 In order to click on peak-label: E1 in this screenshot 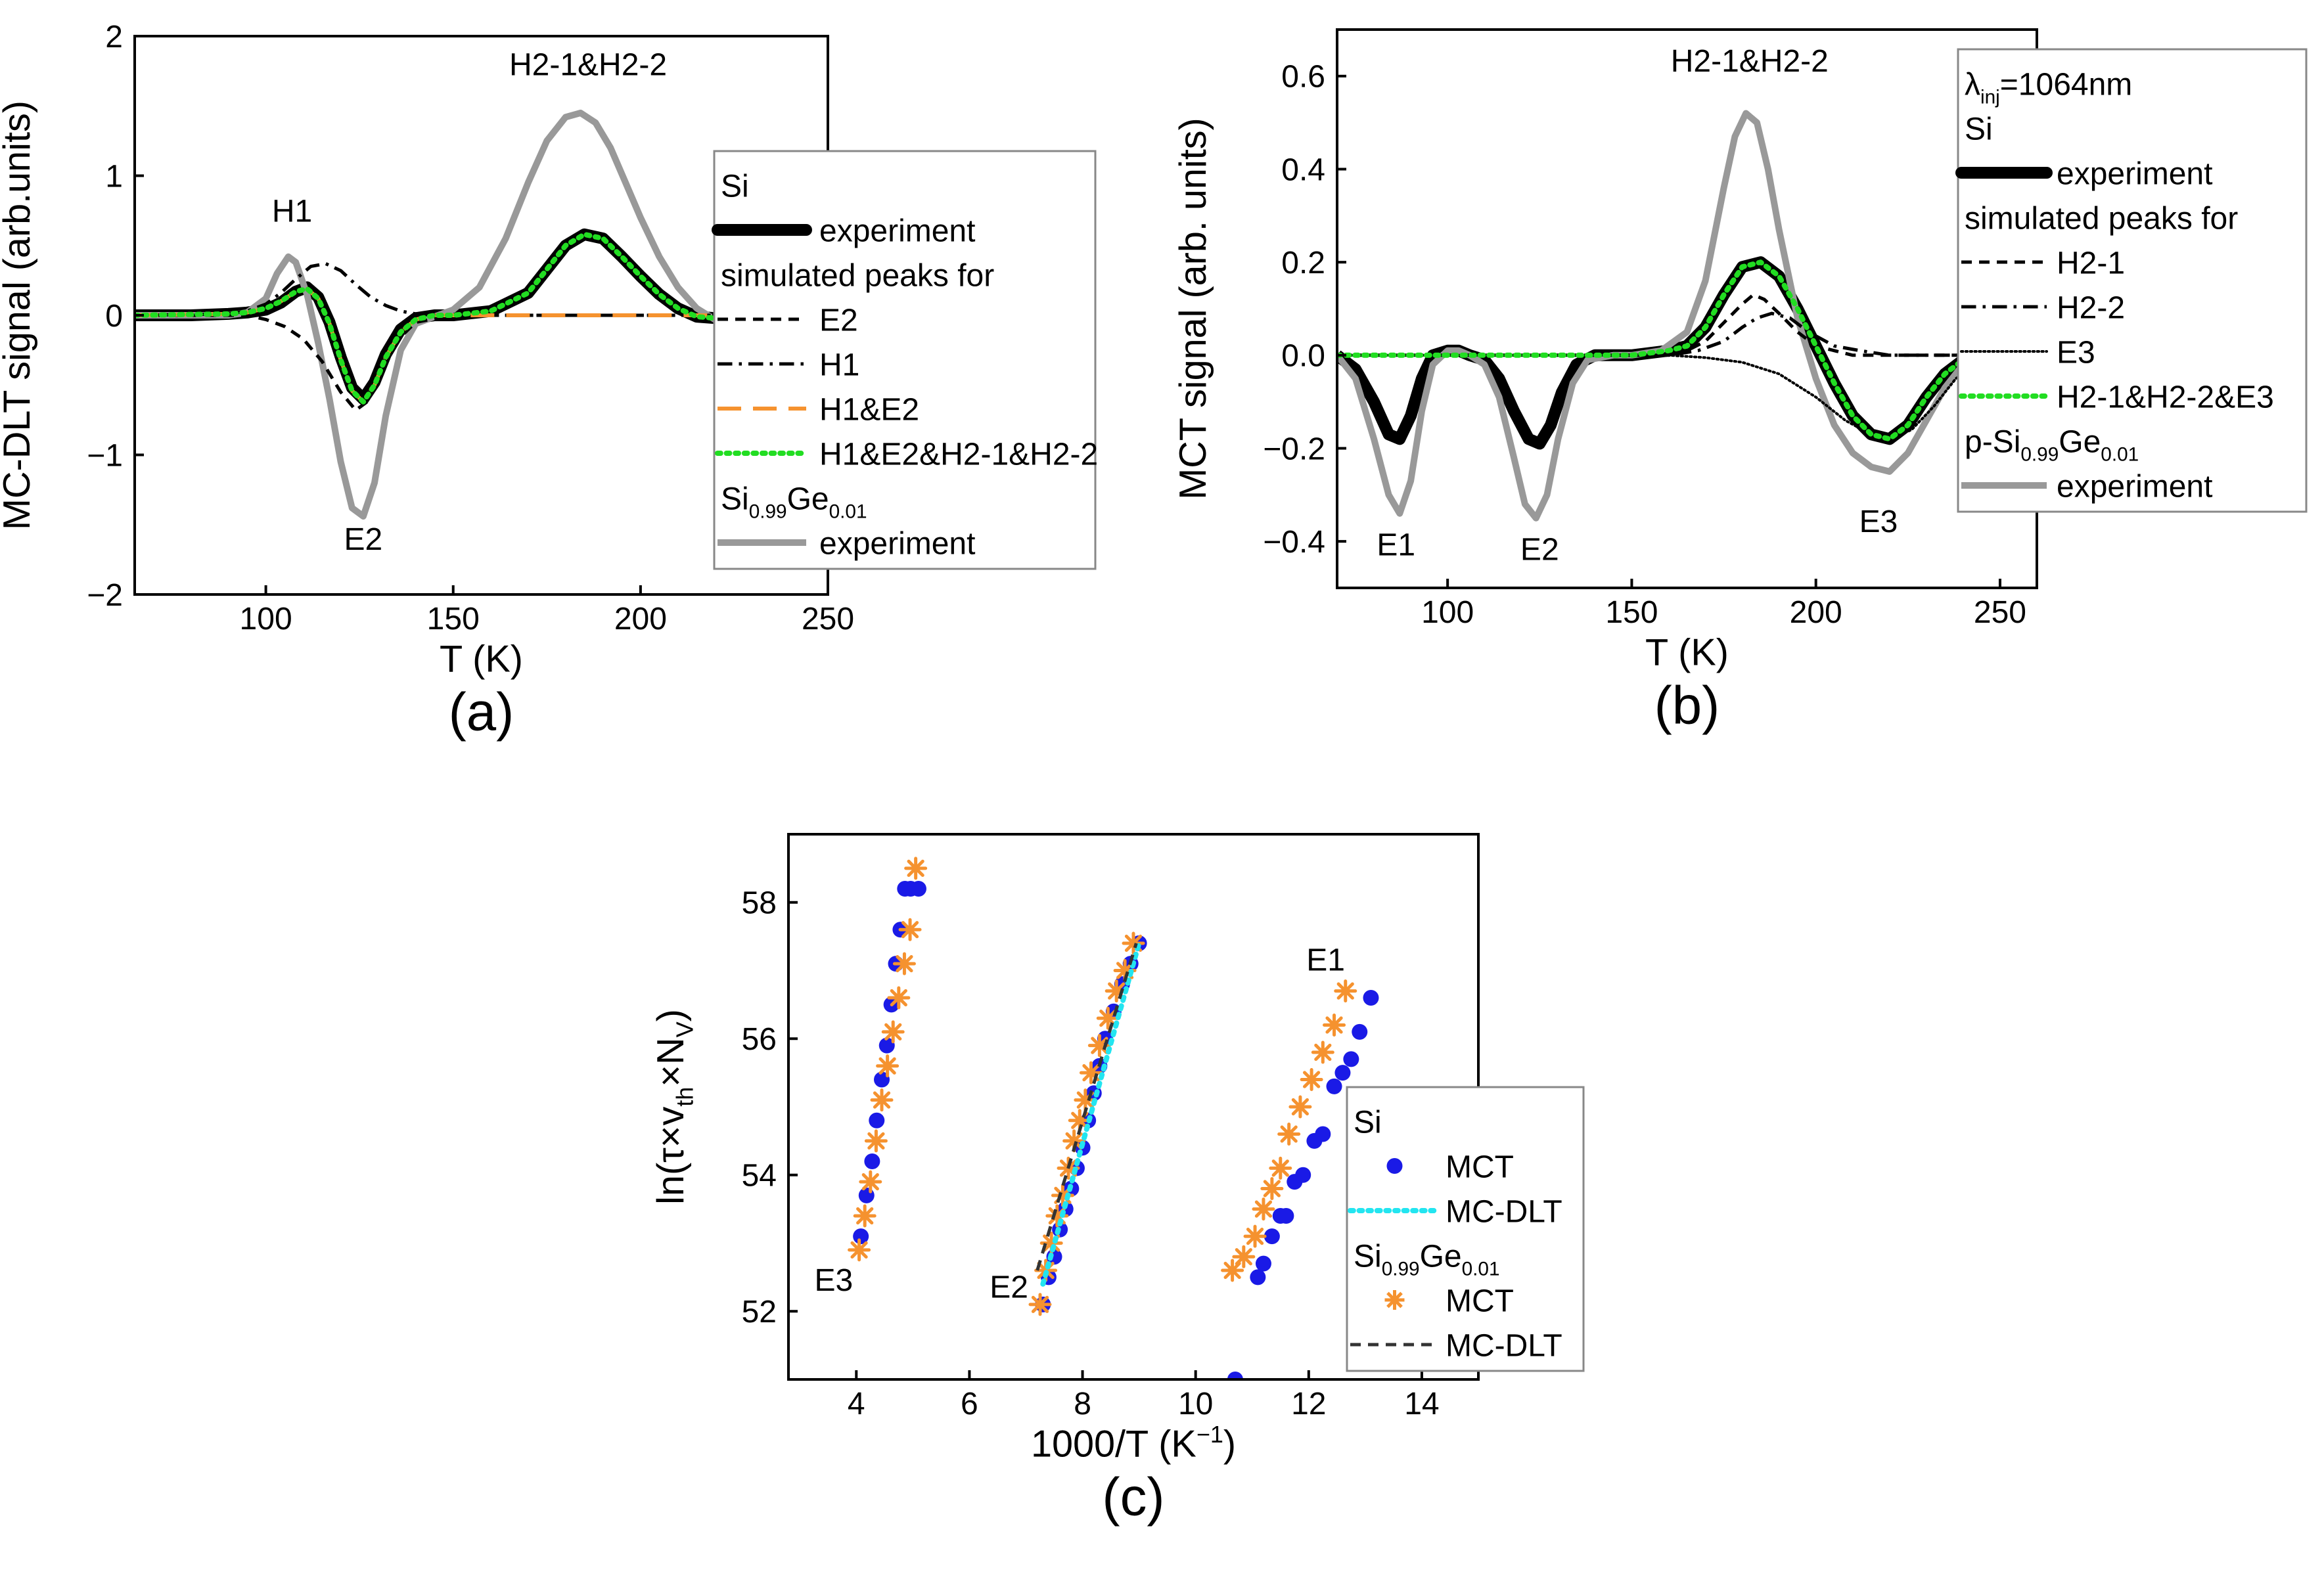, I will do `click(1396, 544)`.